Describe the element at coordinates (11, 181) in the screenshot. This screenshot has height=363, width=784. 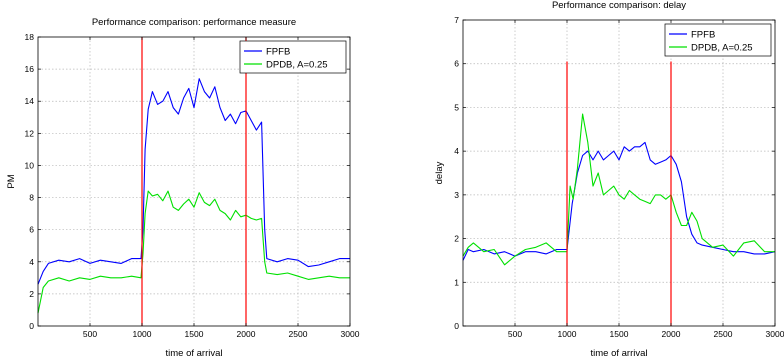
I see `y-axis-label: PM` at that location.